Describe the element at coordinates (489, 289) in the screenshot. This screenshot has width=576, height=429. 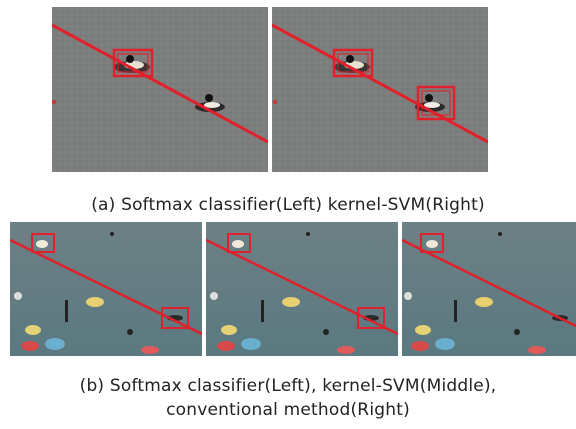
I see `panel-b-right-conventional` at that location.